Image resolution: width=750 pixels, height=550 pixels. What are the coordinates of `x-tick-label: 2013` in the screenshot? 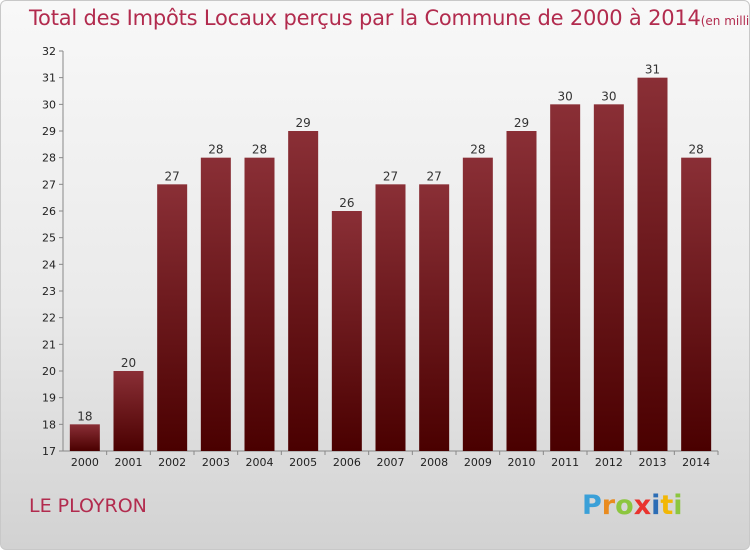 It's located at (653, 462).